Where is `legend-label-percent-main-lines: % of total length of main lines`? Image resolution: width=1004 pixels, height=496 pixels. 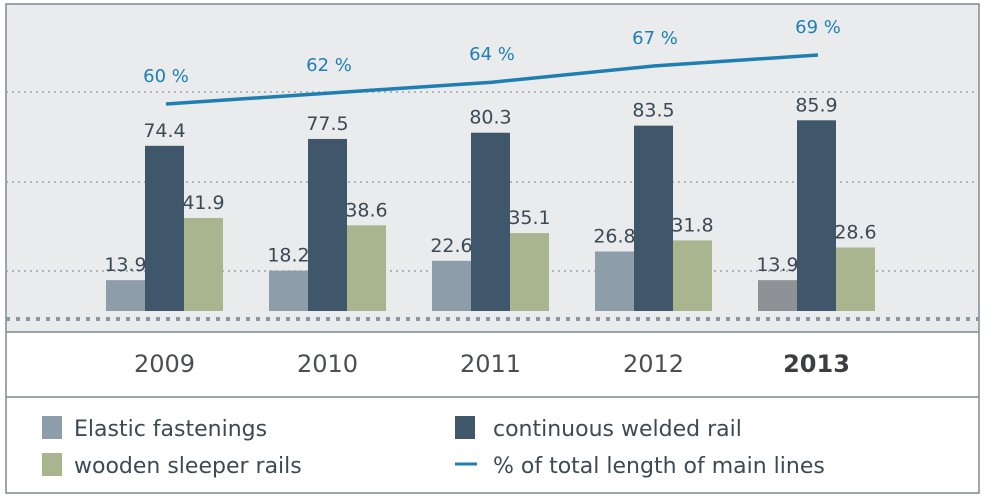
legend-label-percent-main-lines: % of total length of main lines is located at coordinates (659, 466).